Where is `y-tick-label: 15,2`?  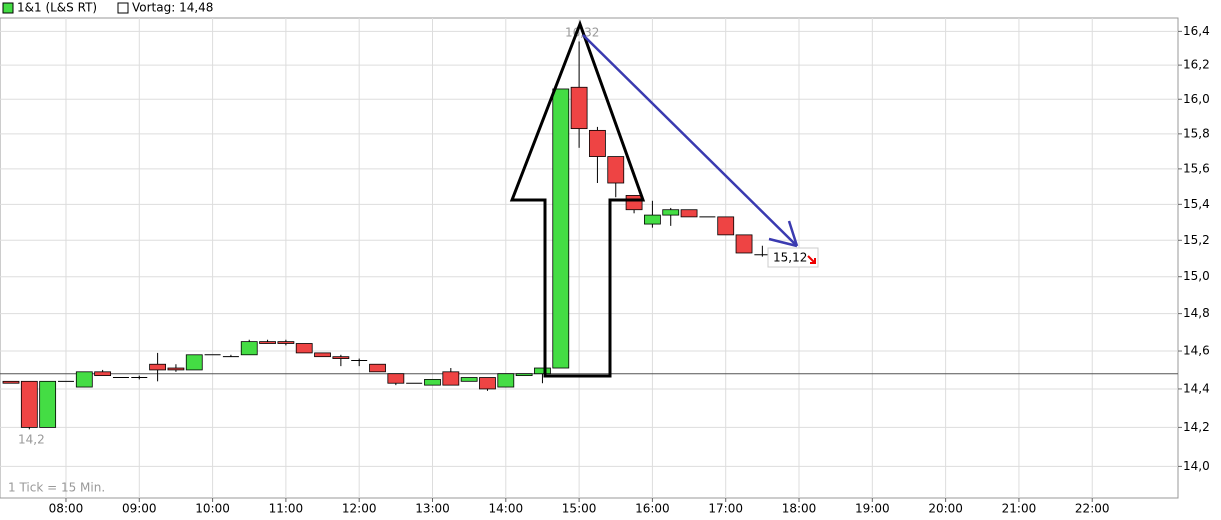 y-tick-label: 15,2 is located at coordinates (1196, 240).